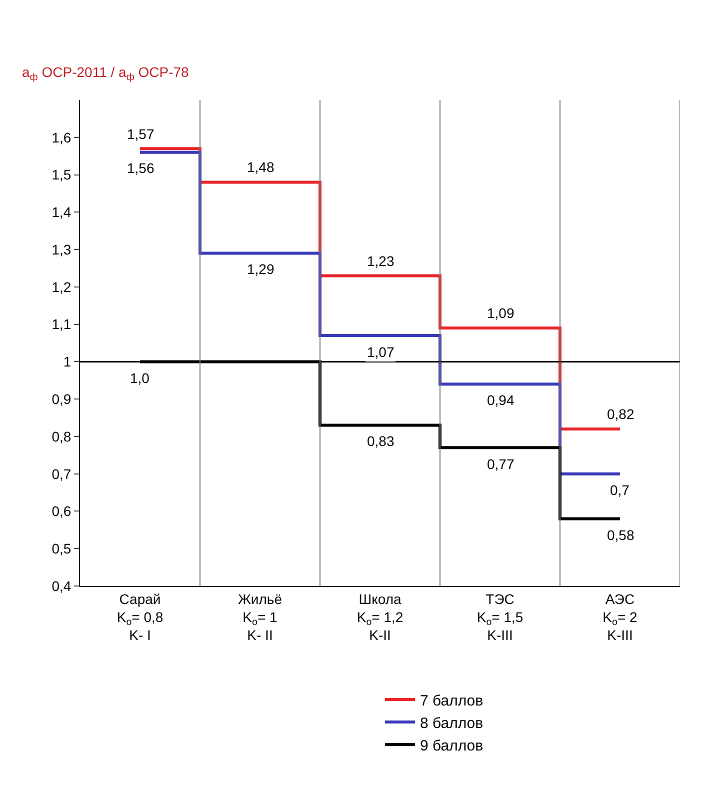  What do you see at coordinates (62, 586) in the screenshot?
I see `y-tick-label: 0,4` at bounding box center [62, 586].